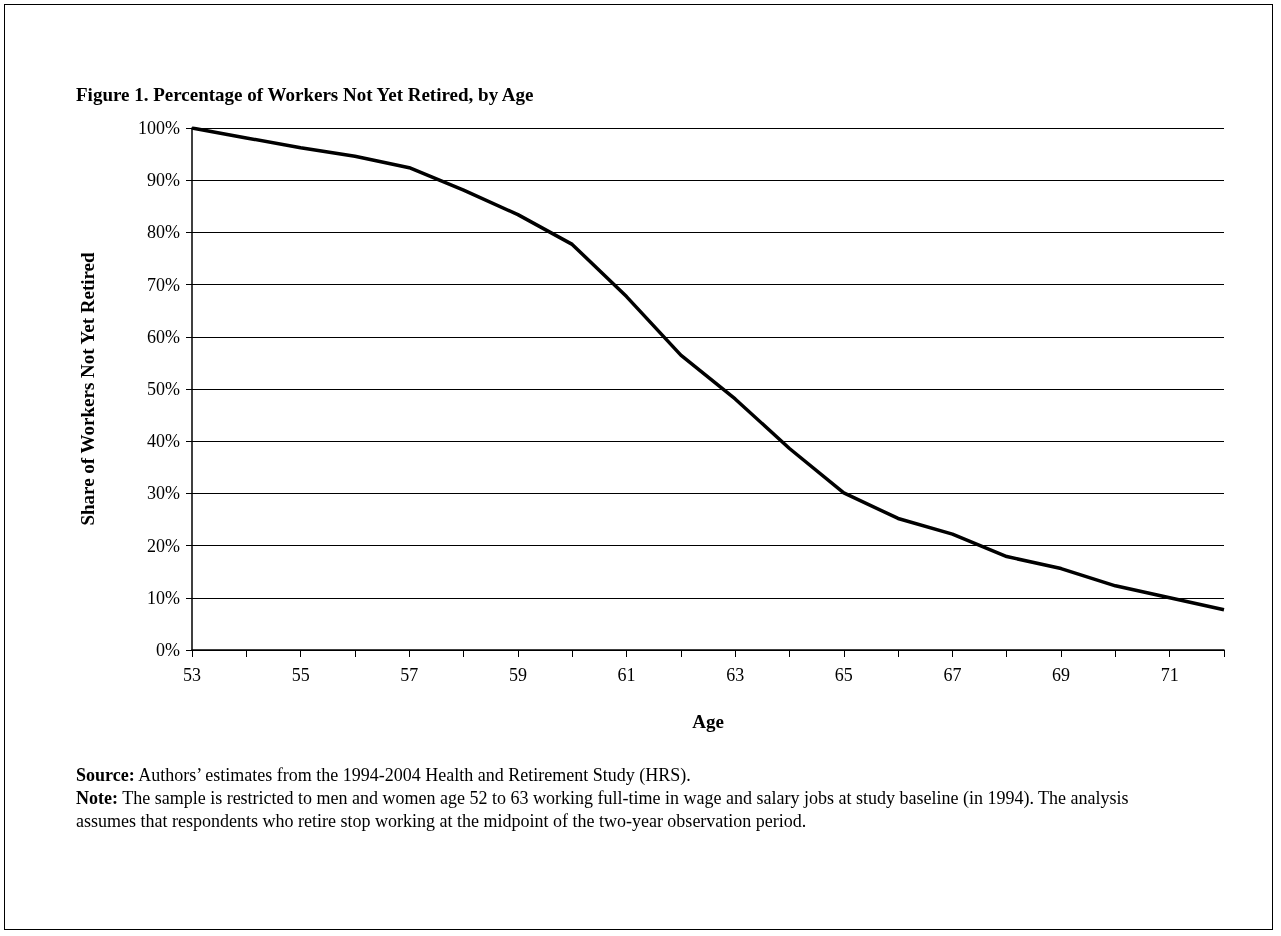 This screenshot has width=1281, height=936. I want to click on y-tick-label: 30%, so click(163, 493).